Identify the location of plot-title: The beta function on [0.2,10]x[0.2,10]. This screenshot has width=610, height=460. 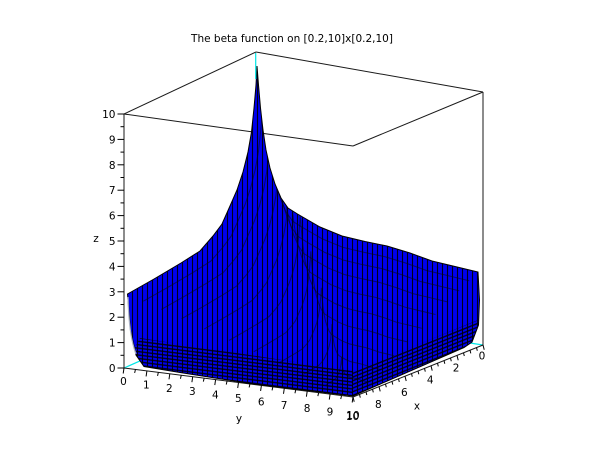
(291, 39).